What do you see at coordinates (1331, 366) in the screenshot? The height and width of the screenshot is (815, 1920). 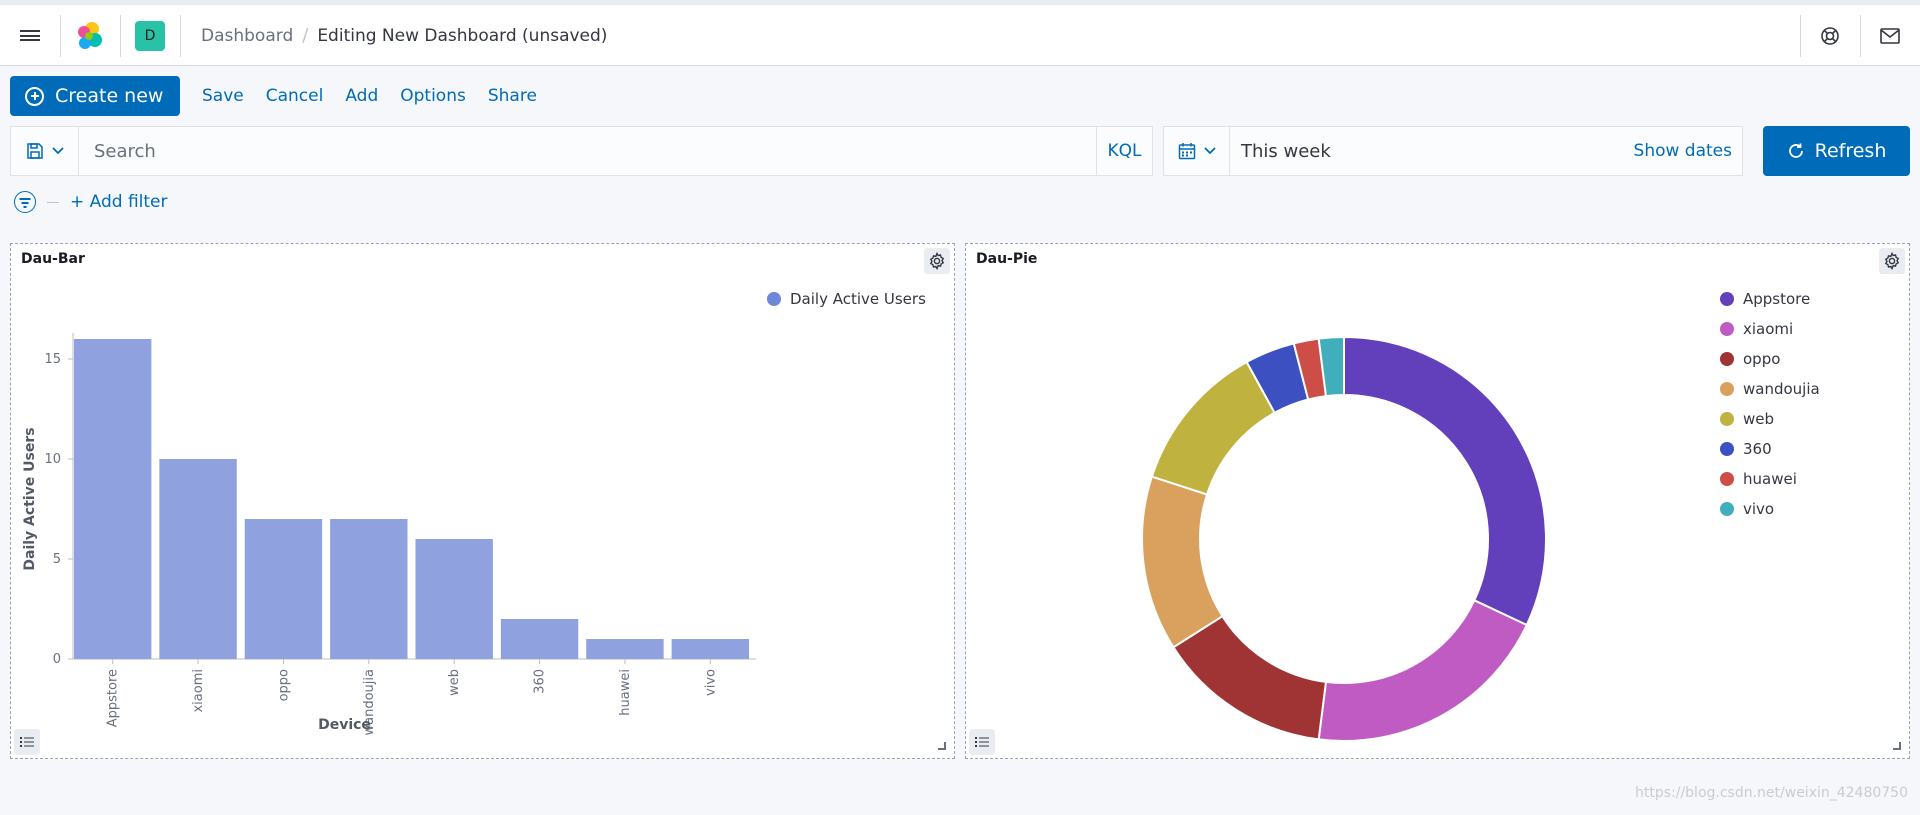 I see `slice-vivo` at bounding box center [1331, 366].